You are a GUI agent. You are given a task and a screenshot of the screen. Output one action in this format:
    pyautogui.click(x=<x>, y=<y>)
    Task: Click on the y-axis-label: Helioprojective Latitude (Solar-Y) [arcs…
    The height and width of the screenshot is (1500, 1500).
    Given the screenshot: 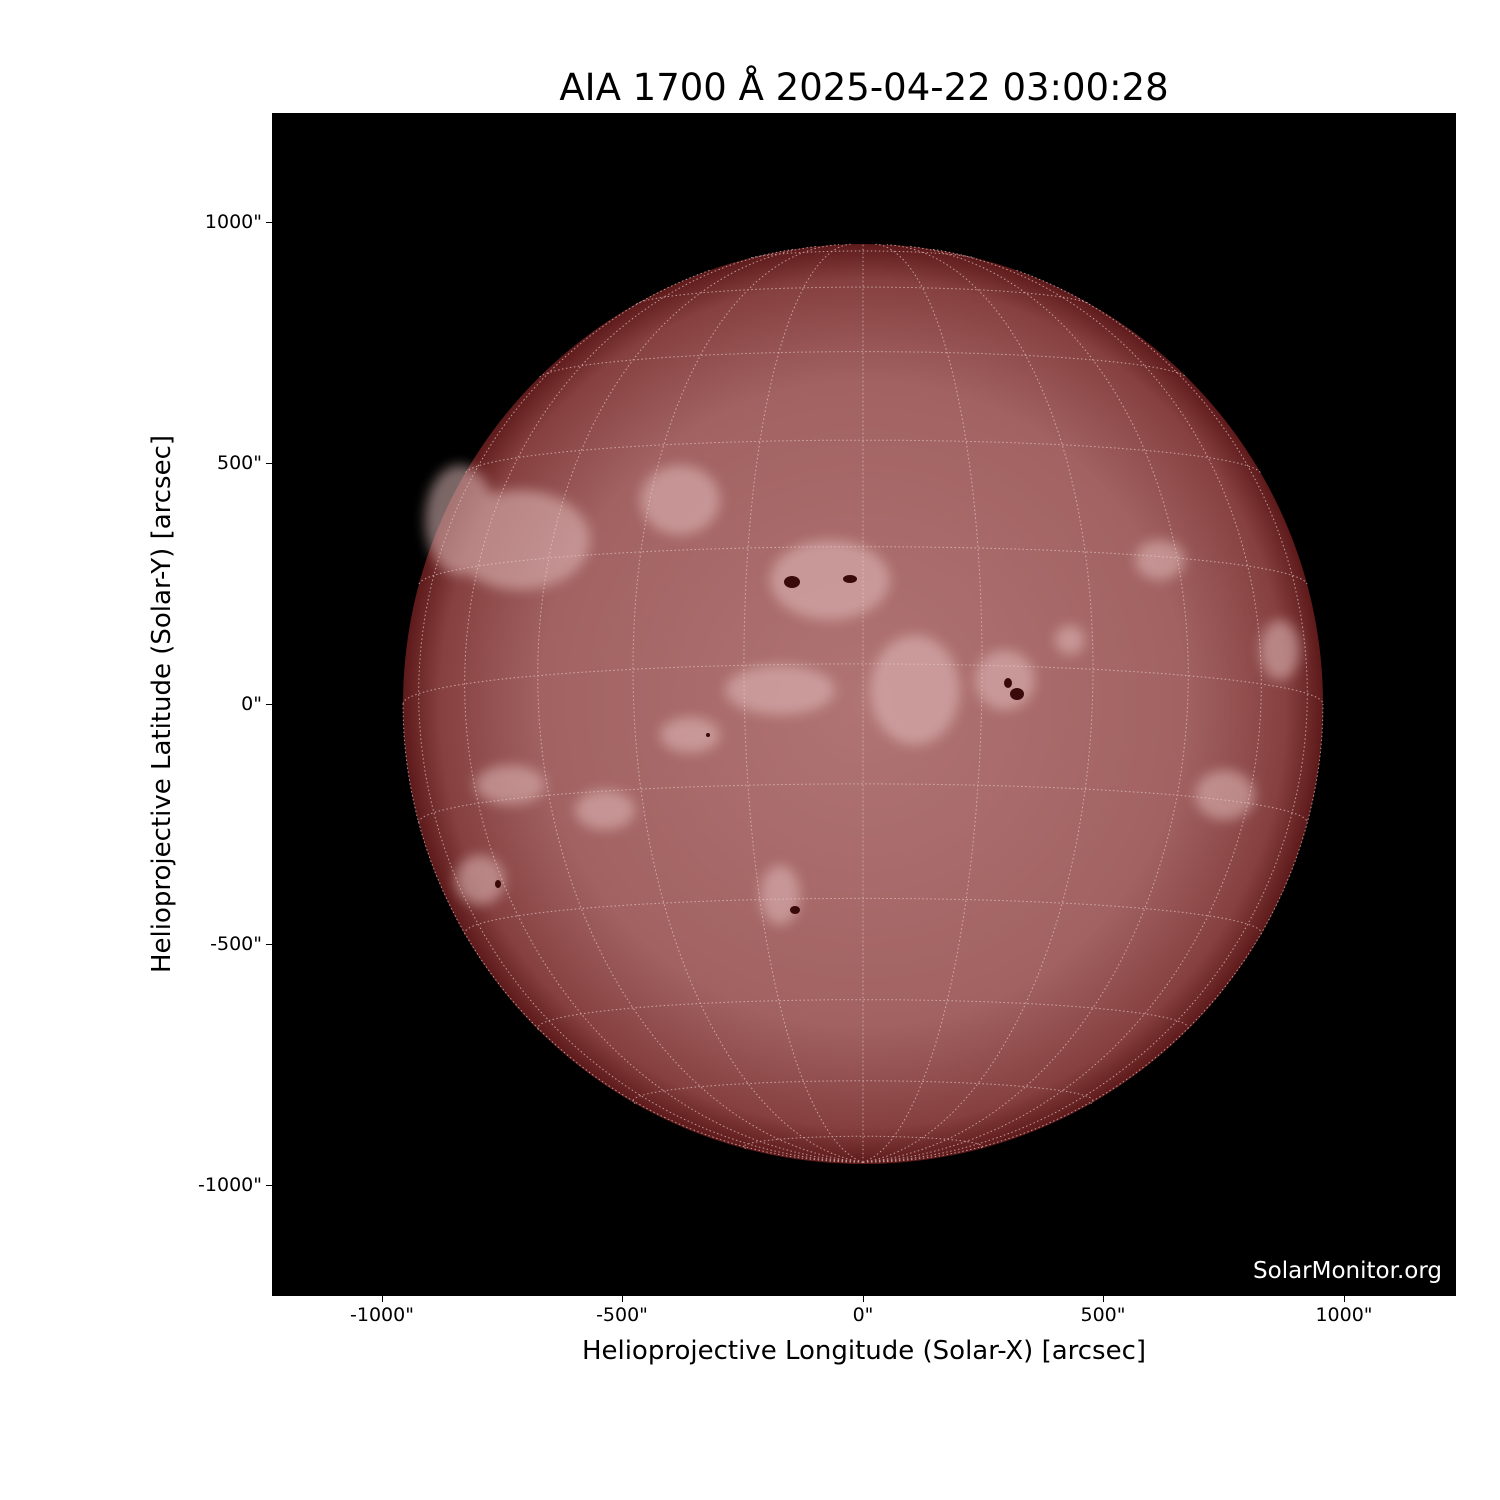 What is the action you would take?
    pyautogui.click(x=162, y=704)
    